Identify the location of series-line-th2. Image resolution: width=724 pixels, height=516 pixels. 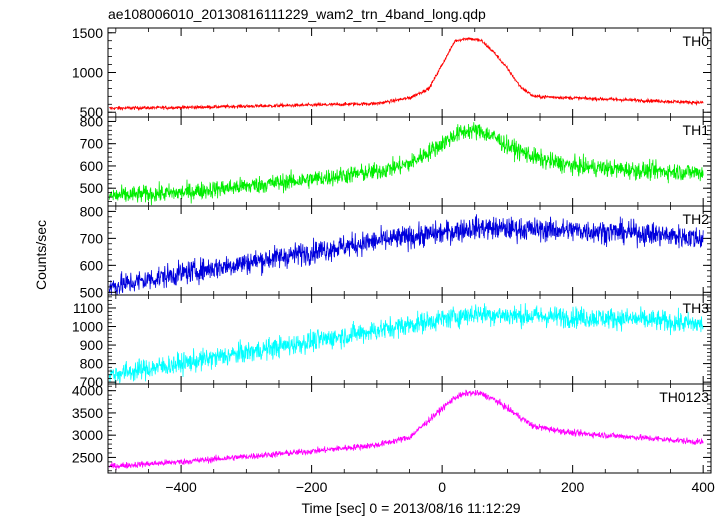
(406, 255).